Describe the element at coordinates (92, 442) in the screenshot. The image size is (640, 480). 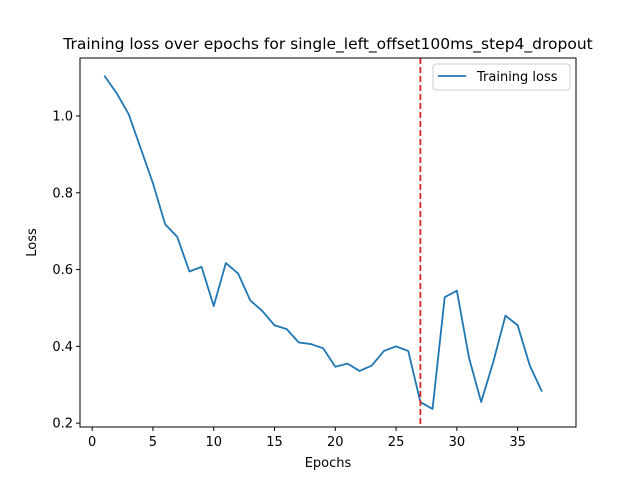
I see `x-tick-label: 0` at that location.